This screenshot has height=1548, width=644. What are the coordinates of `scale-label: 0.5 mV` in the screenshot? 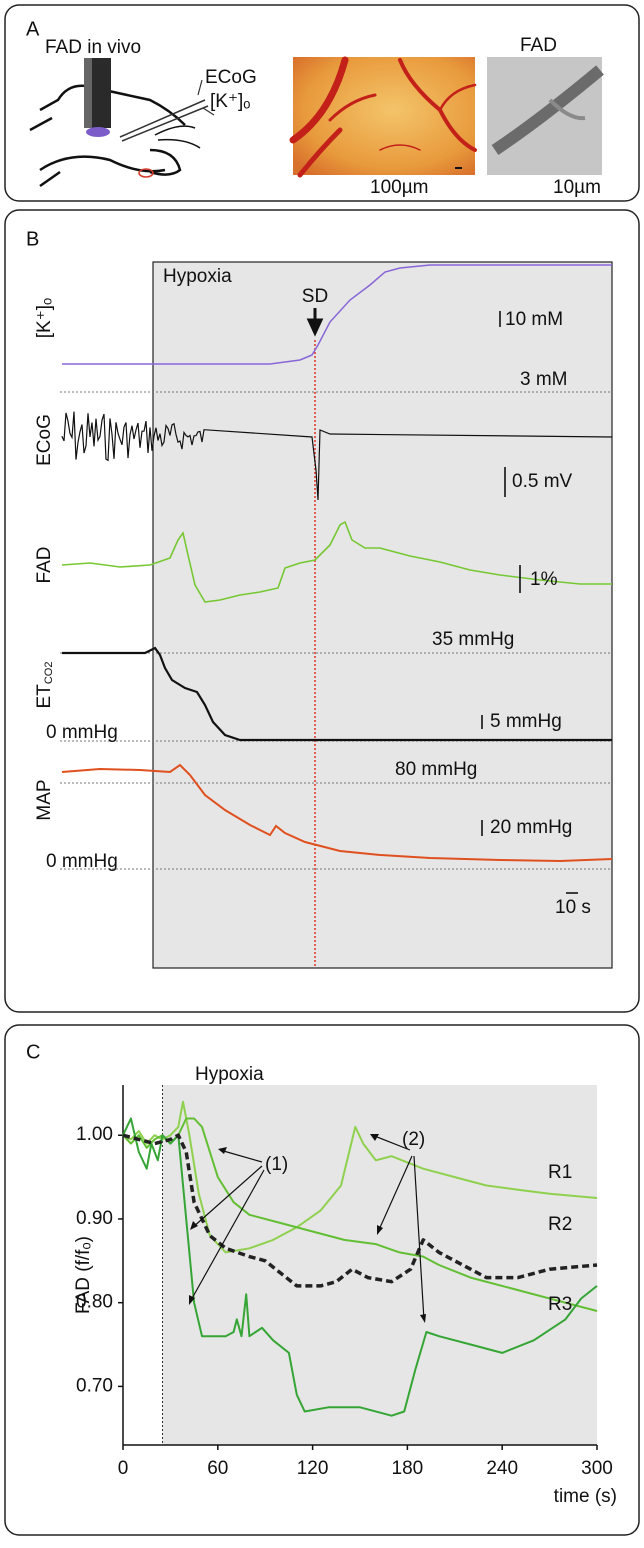 It's located at (542, 481).